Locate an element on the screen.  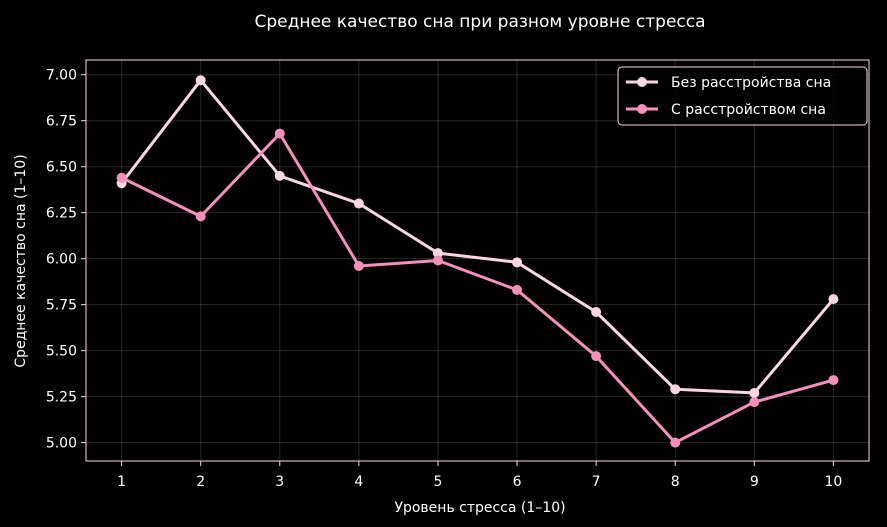
y-axis-label: Среднее качество сна (1–10) is located at coordinates (21, 260).